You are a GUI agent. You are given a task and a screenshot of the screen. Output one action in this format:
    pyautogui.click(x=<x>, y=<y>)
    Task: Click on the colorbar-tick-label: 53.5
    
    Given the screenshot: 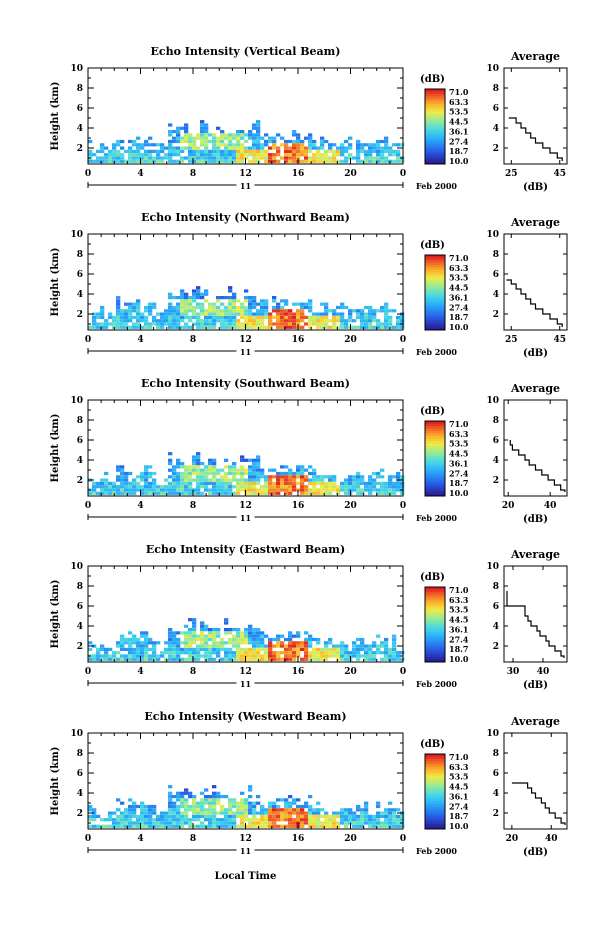 What is the action you would take?
    pyautogui.click(x=458, y=610)
    